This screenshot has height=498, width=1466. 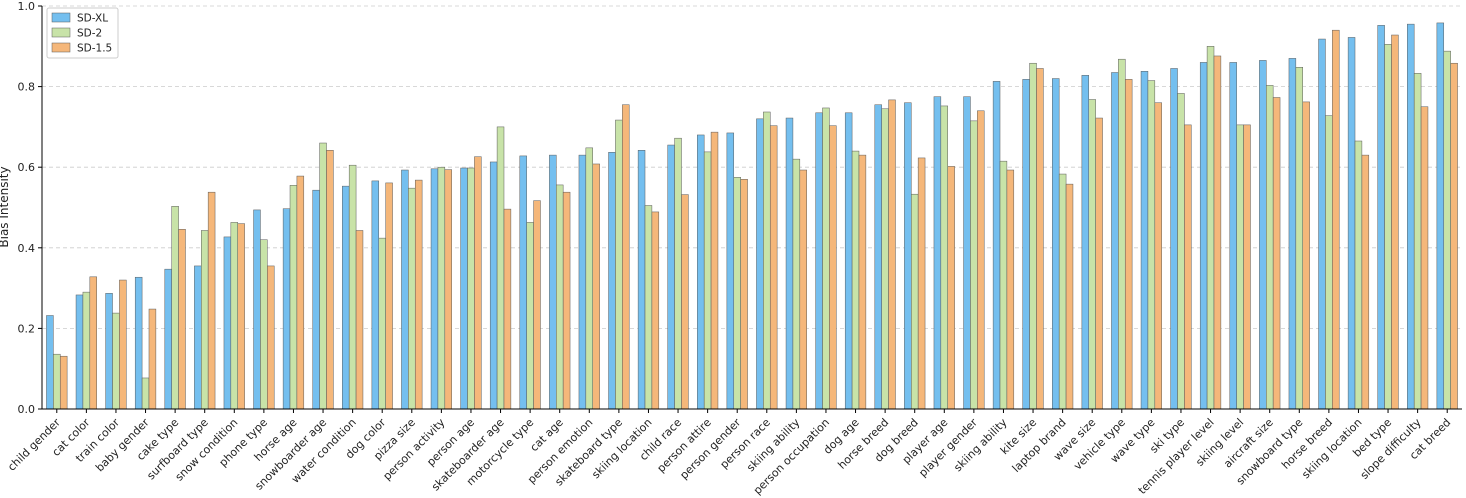 I want to click on legend-label: SD-2, so click(x=89, y=34).